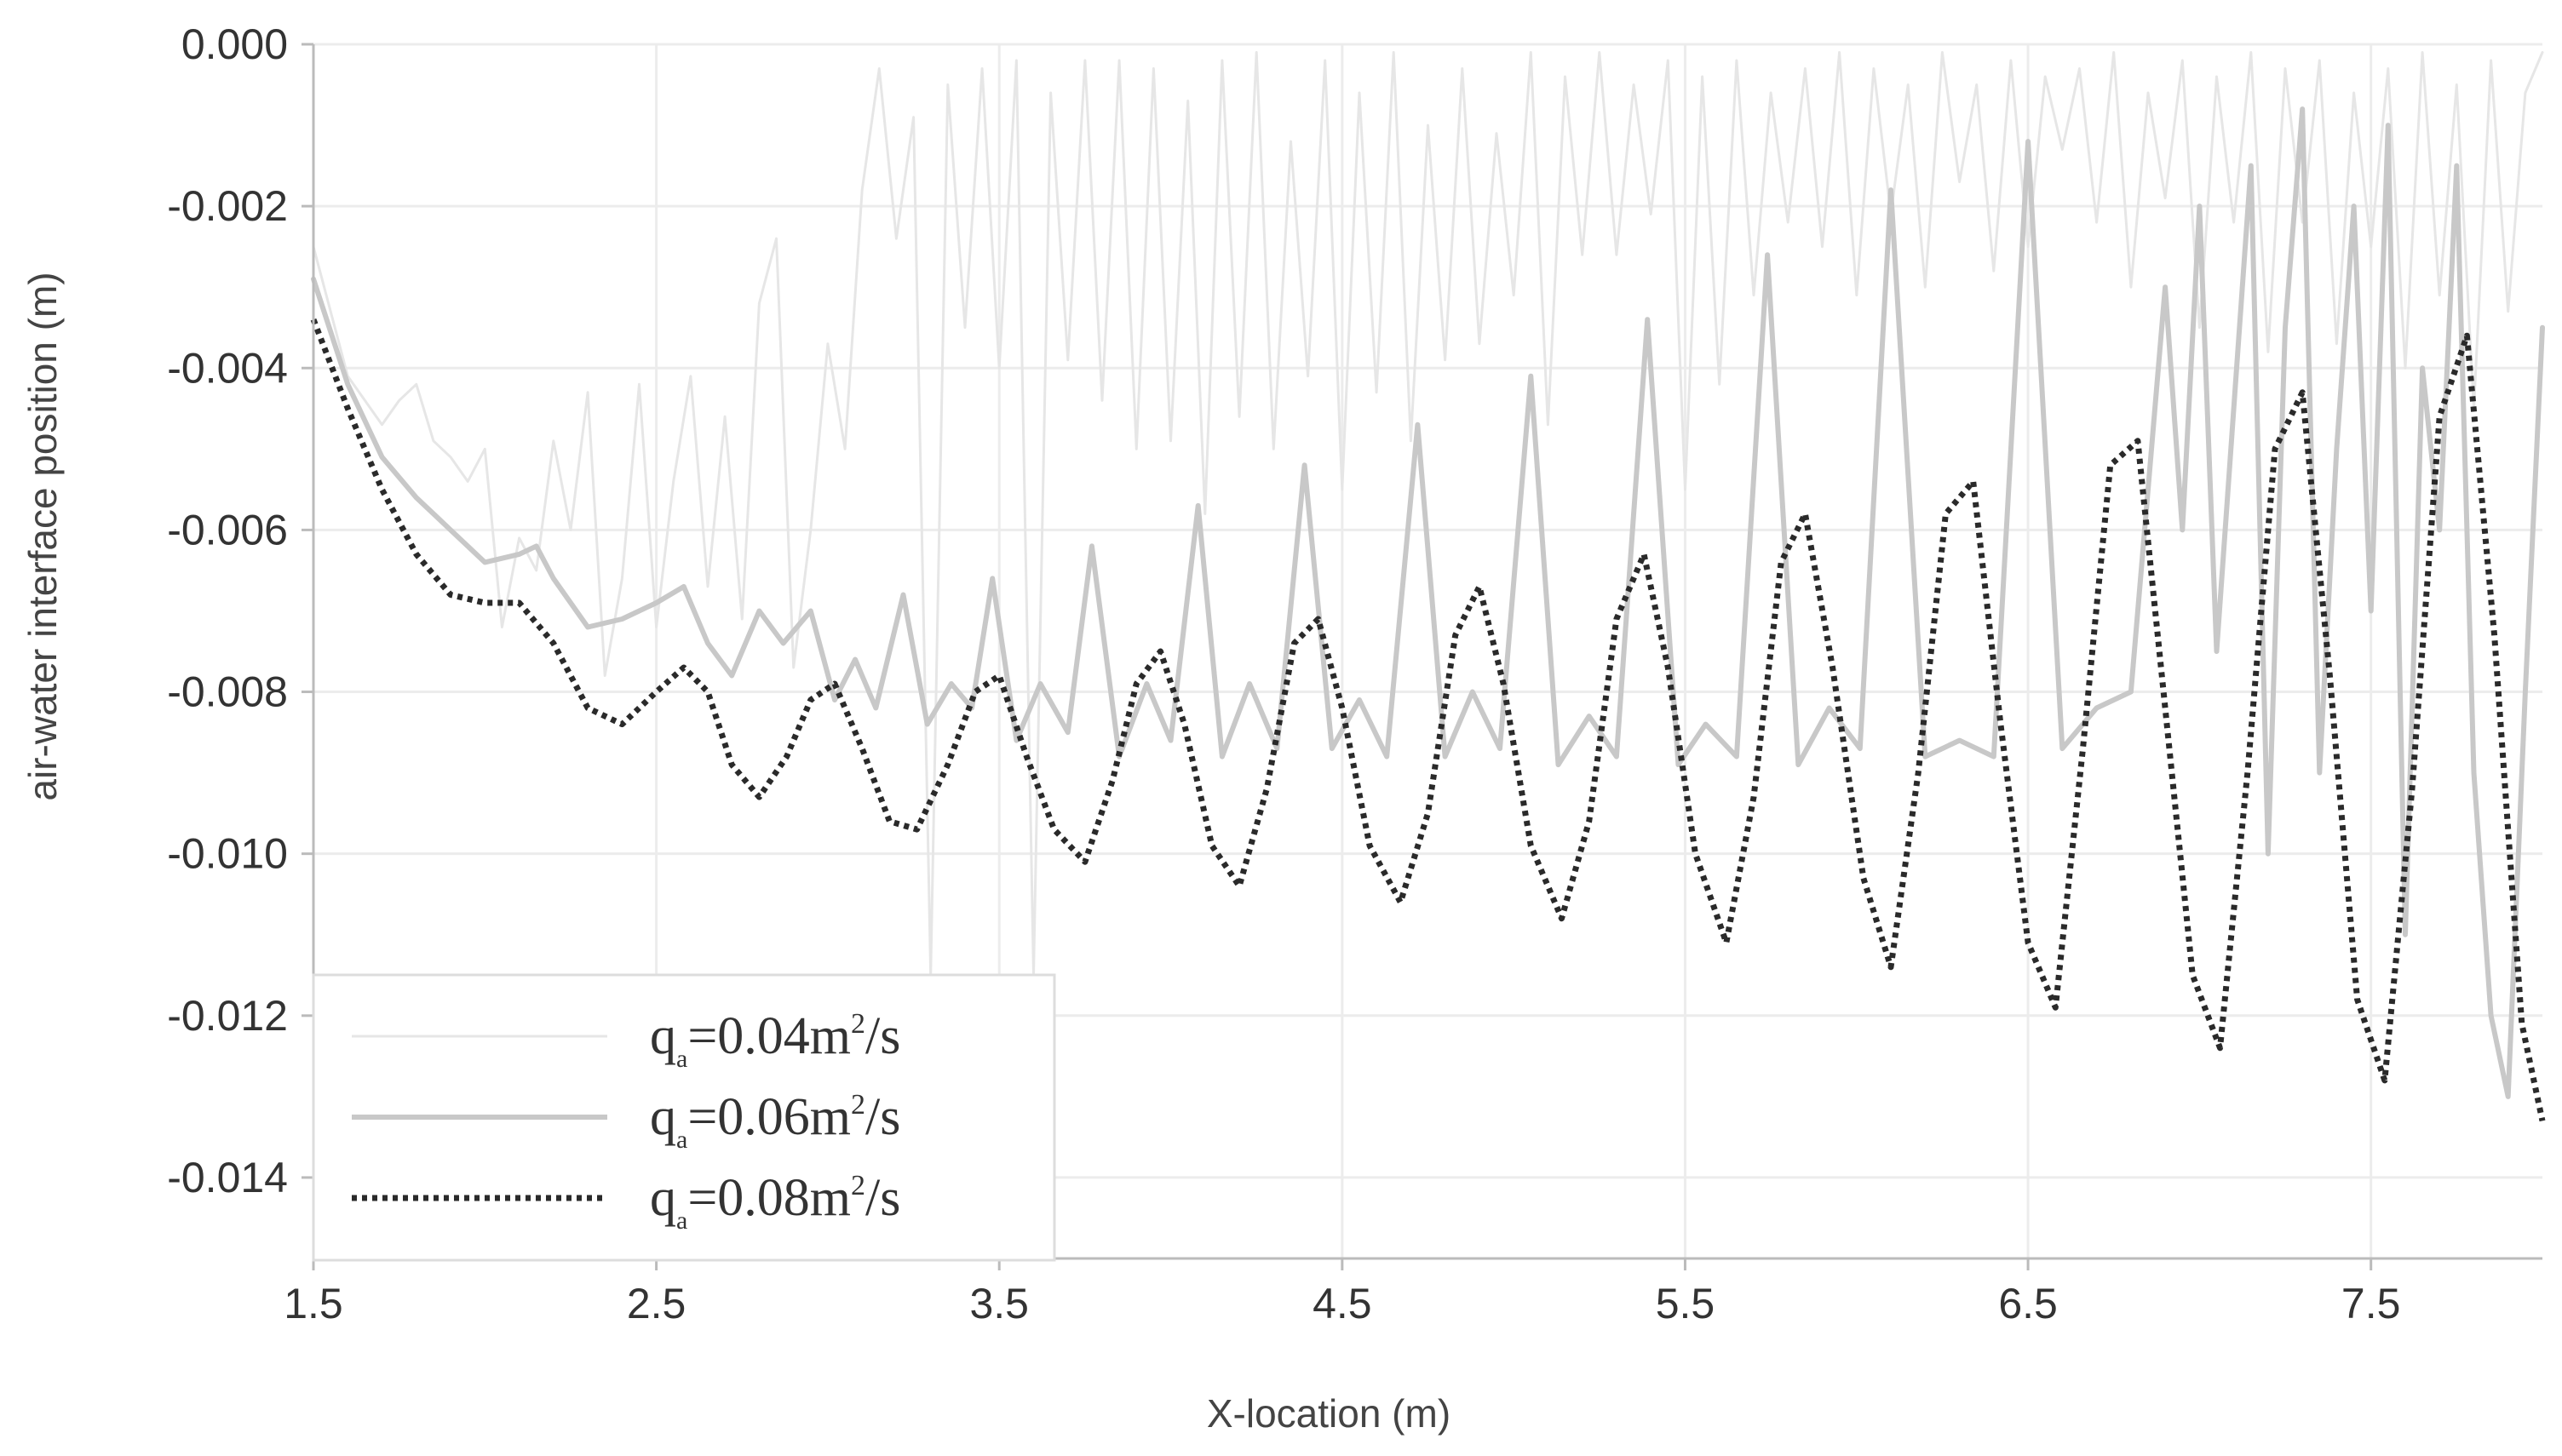  I want to click on x-tick-labels: 1.5 2.5 3.5 4.5 5.5 6.5 7.5, so click(1342, 1304).